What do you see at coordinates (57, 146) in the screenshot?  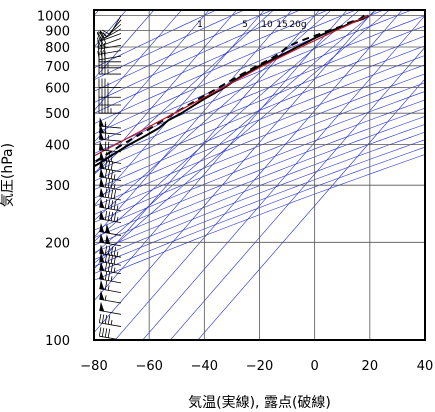 I see `y-tick-label: 400` at bounding box center [57, 146].